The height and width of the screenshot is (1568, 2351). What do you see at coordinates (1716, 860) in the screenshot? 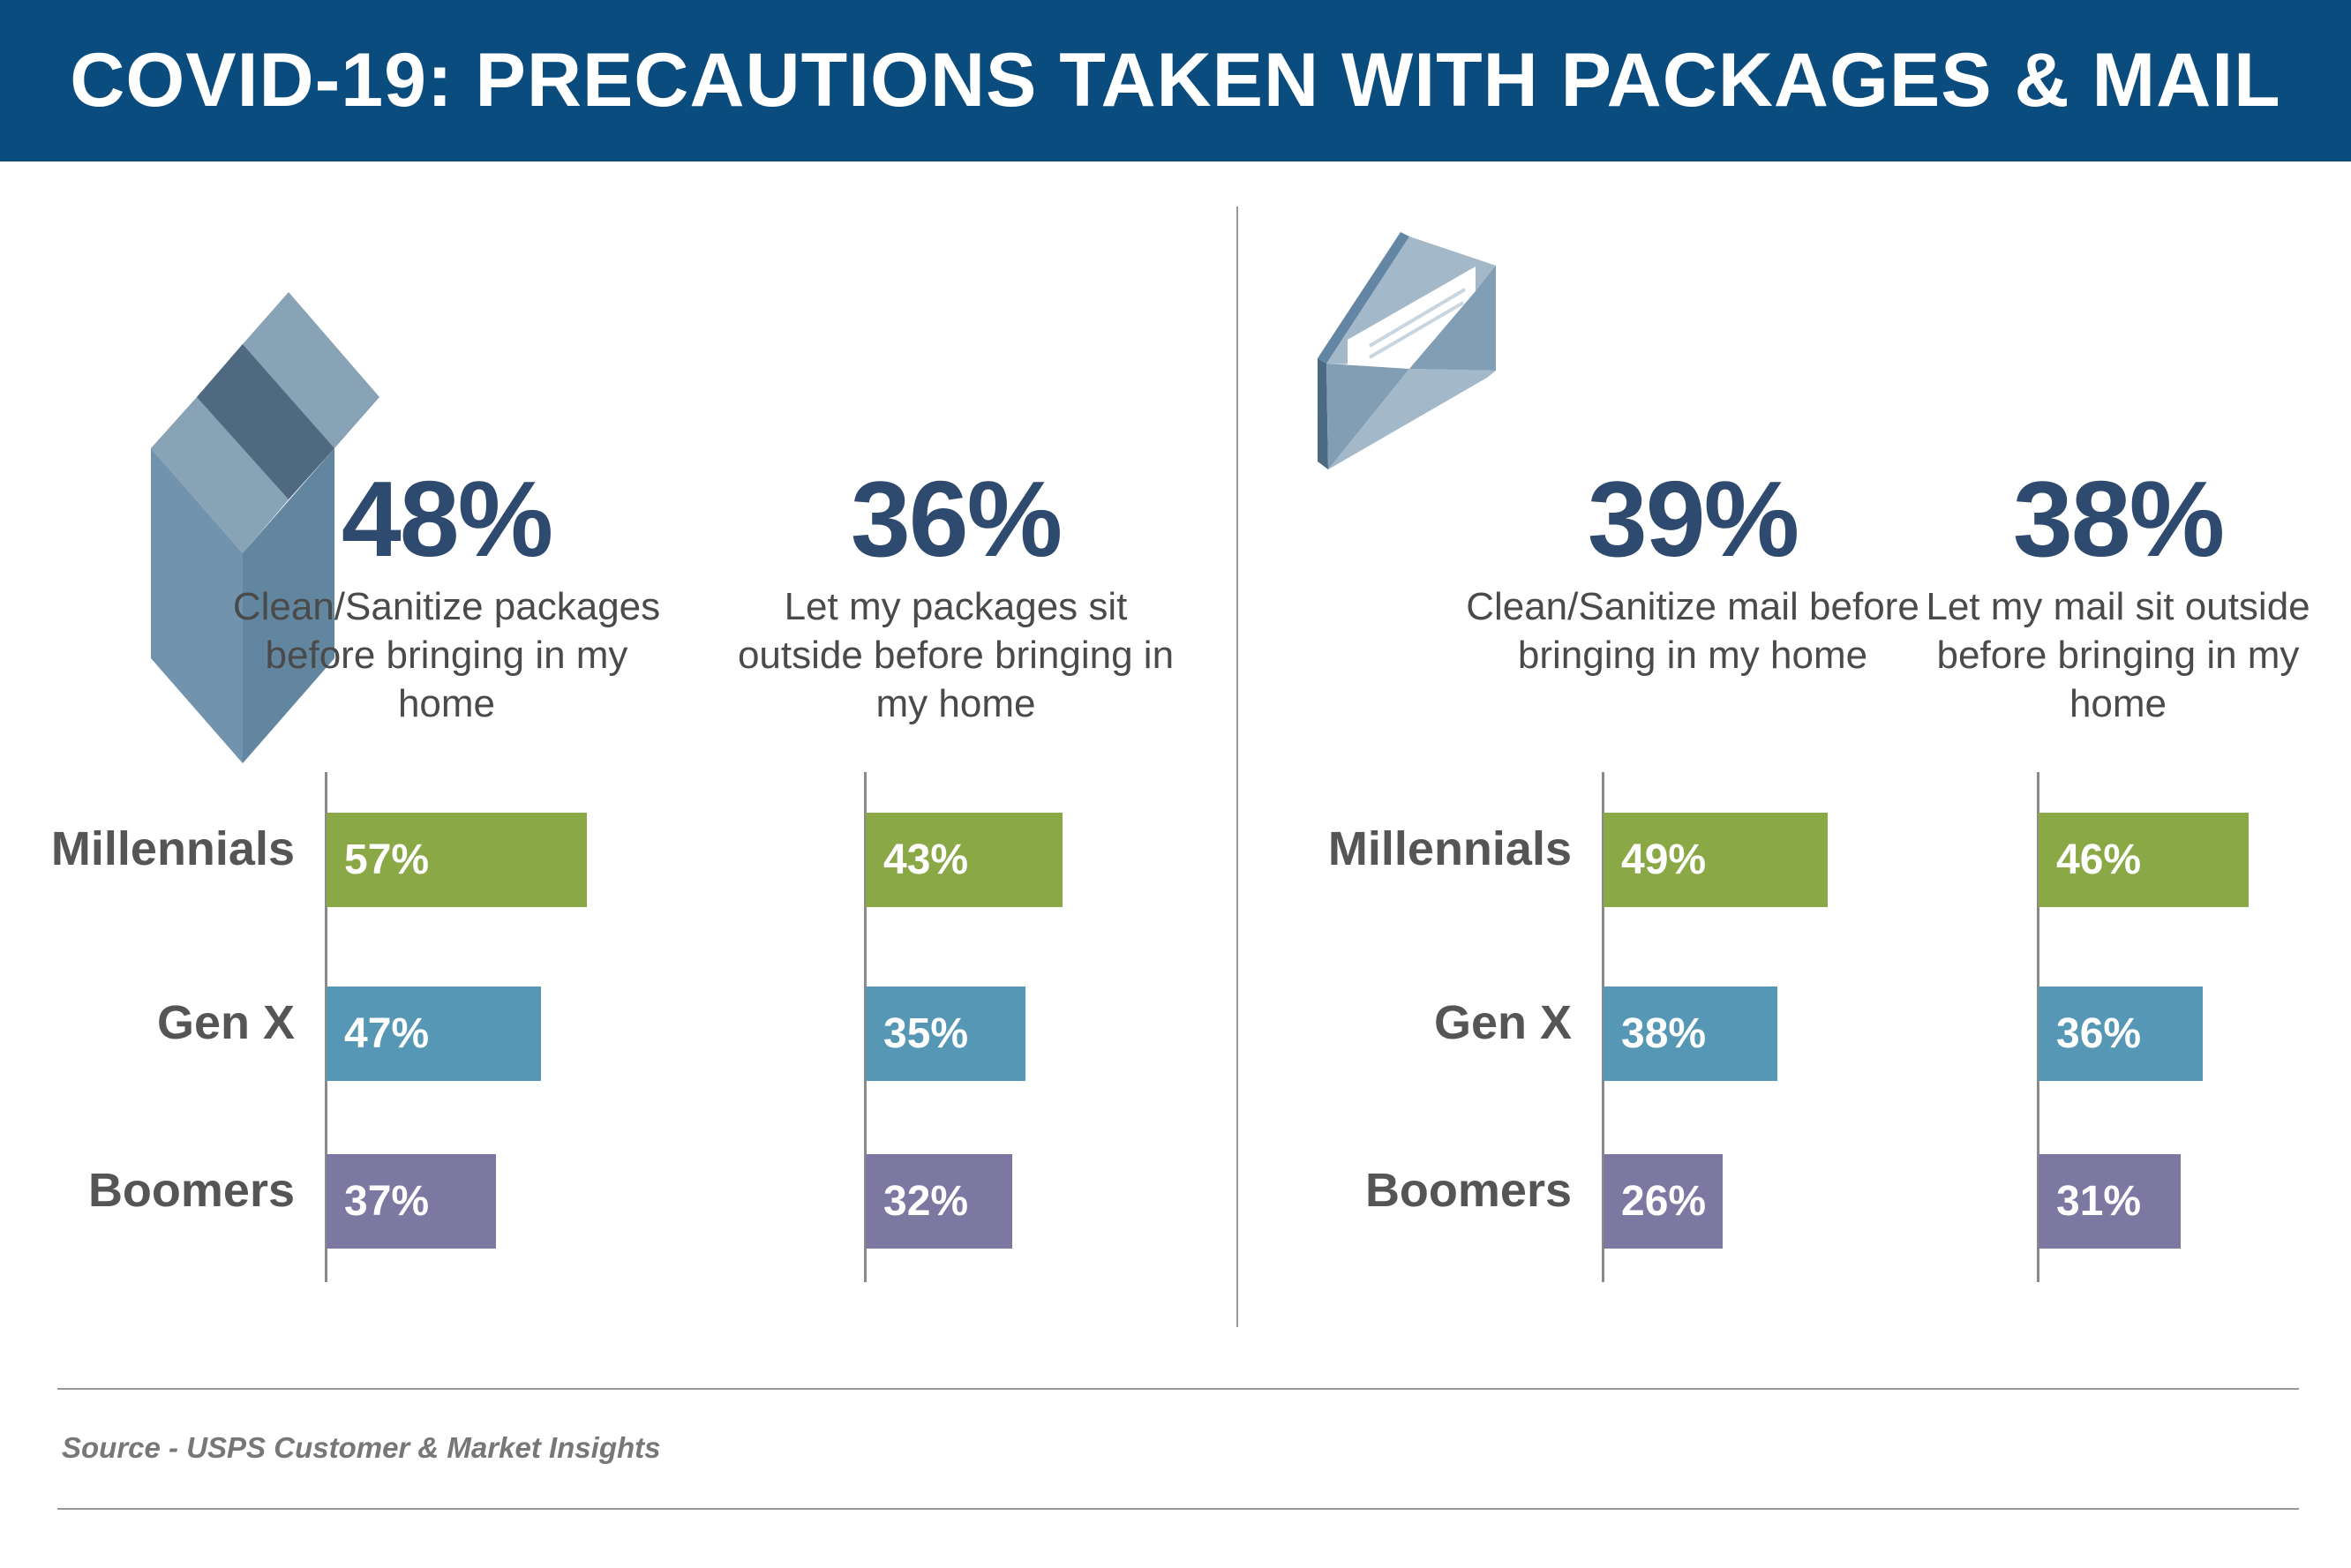
I see `bar-millennials: 49%` at bounding box center [1716, 860].